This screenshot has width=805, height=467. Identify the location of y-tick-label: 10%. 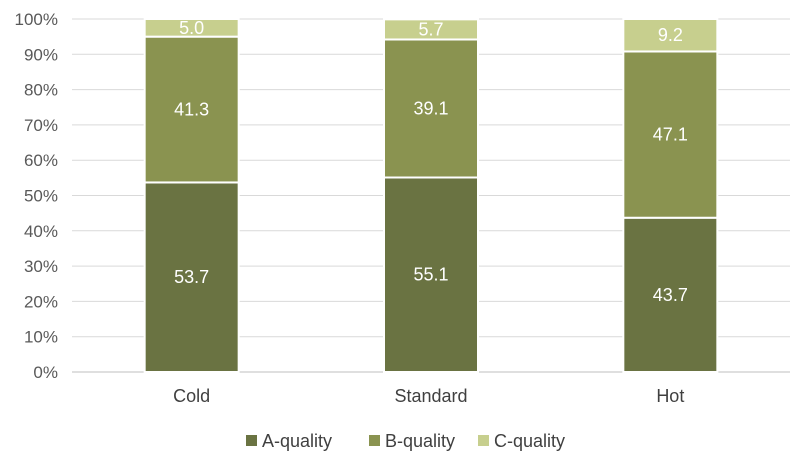
(41, 337).